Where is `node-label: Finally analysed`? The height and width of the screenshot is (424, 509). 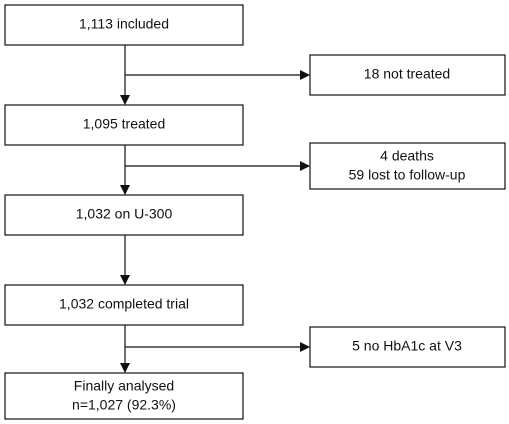 node-label: Finally analysed is located at coordinates (124, 386).